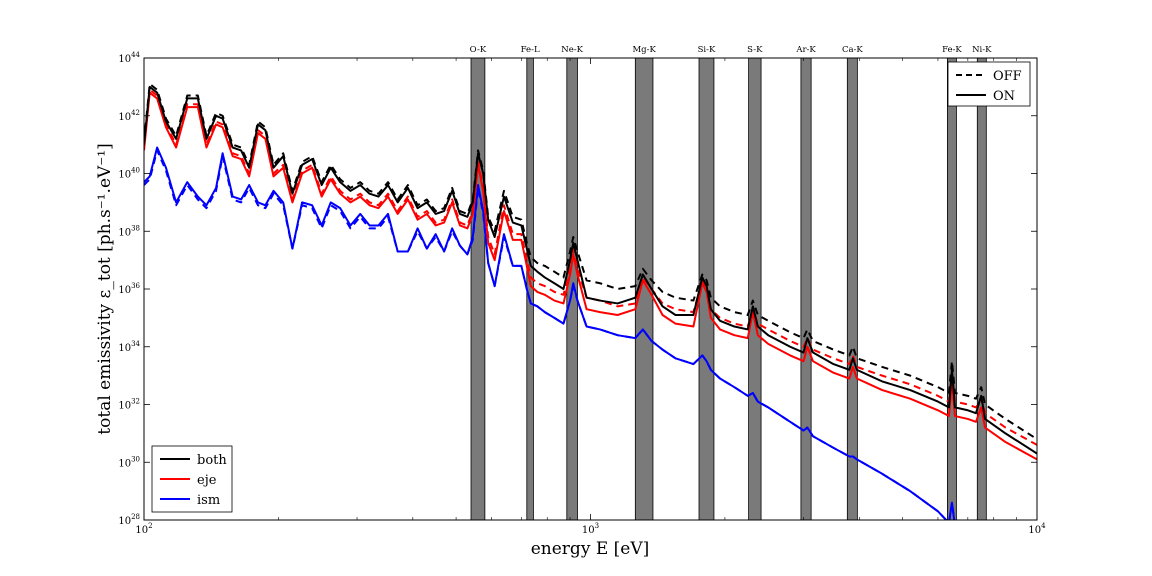  What do you see at coordinates (129, 462) in the screenshot?
I see `y-tick-label: 1030` at bounding box center [129, 462].